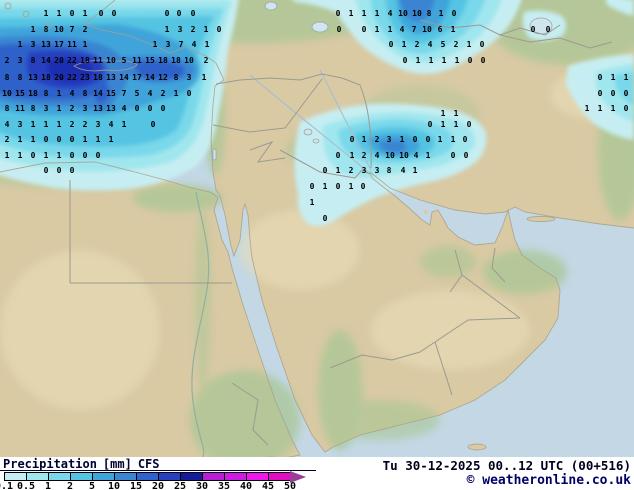  I want to click on legend-scale-label: 25, so click(180, 485).